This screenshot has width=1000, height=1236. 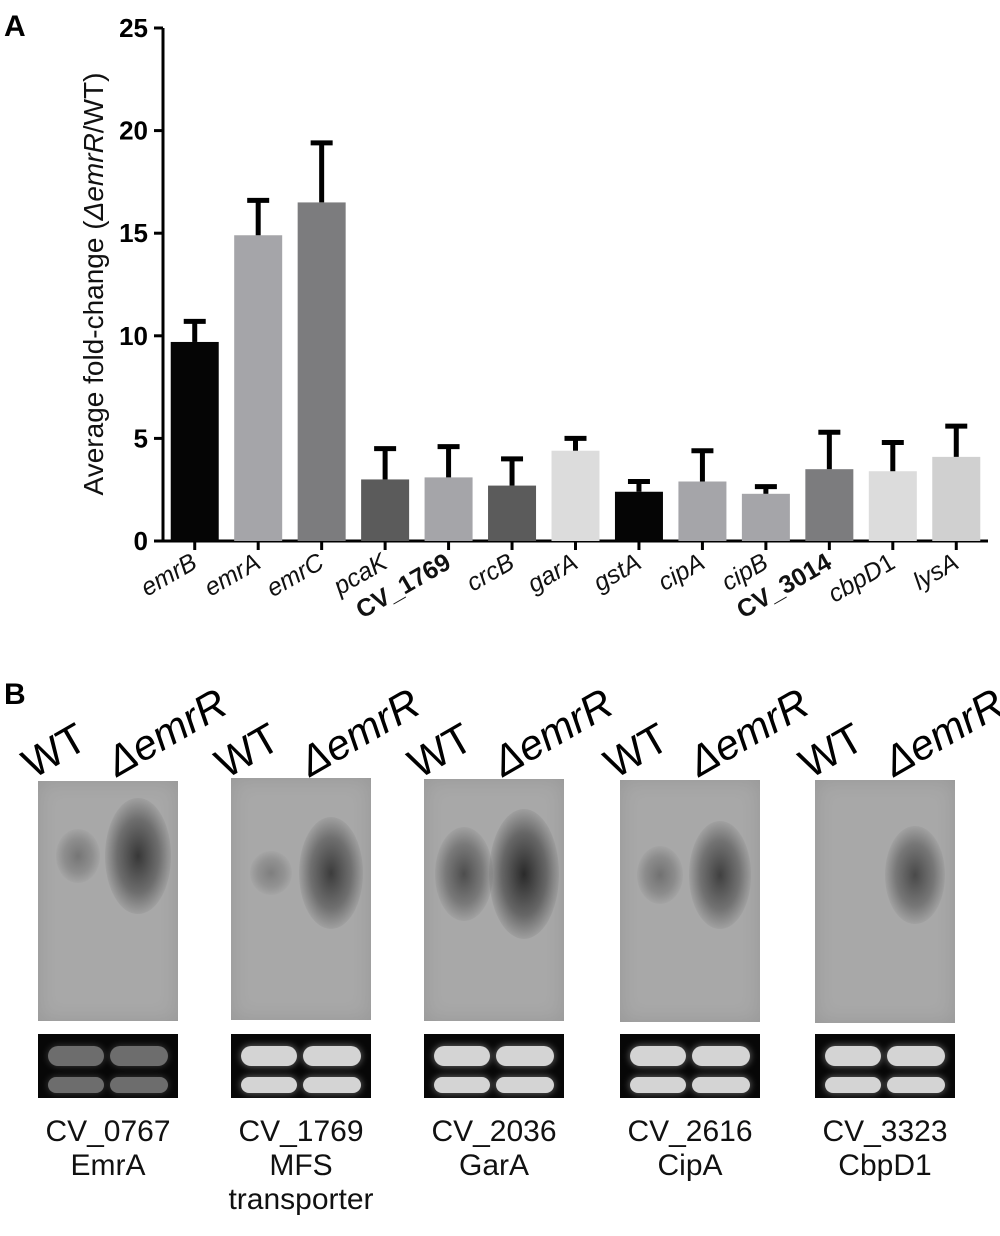 What do you see at coordinates (935, 572) in the screenshot?
I see `x-tick-label-lysA: lysA` at bounding box center [935, 572].